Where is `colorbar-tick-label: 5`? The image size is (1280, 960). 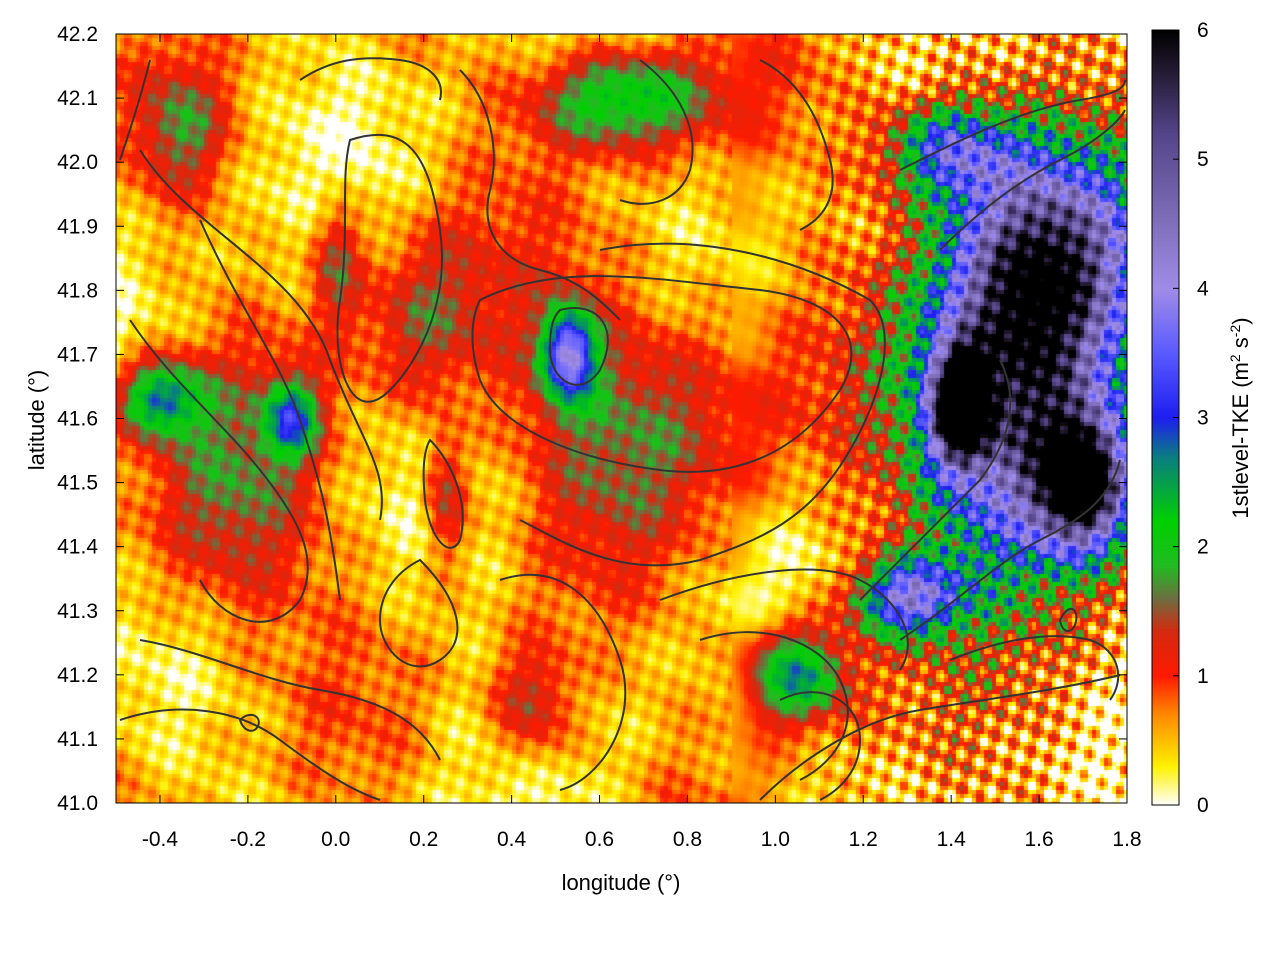
colorbar-tick-label: 5 is located at coordinates (1203, 159).